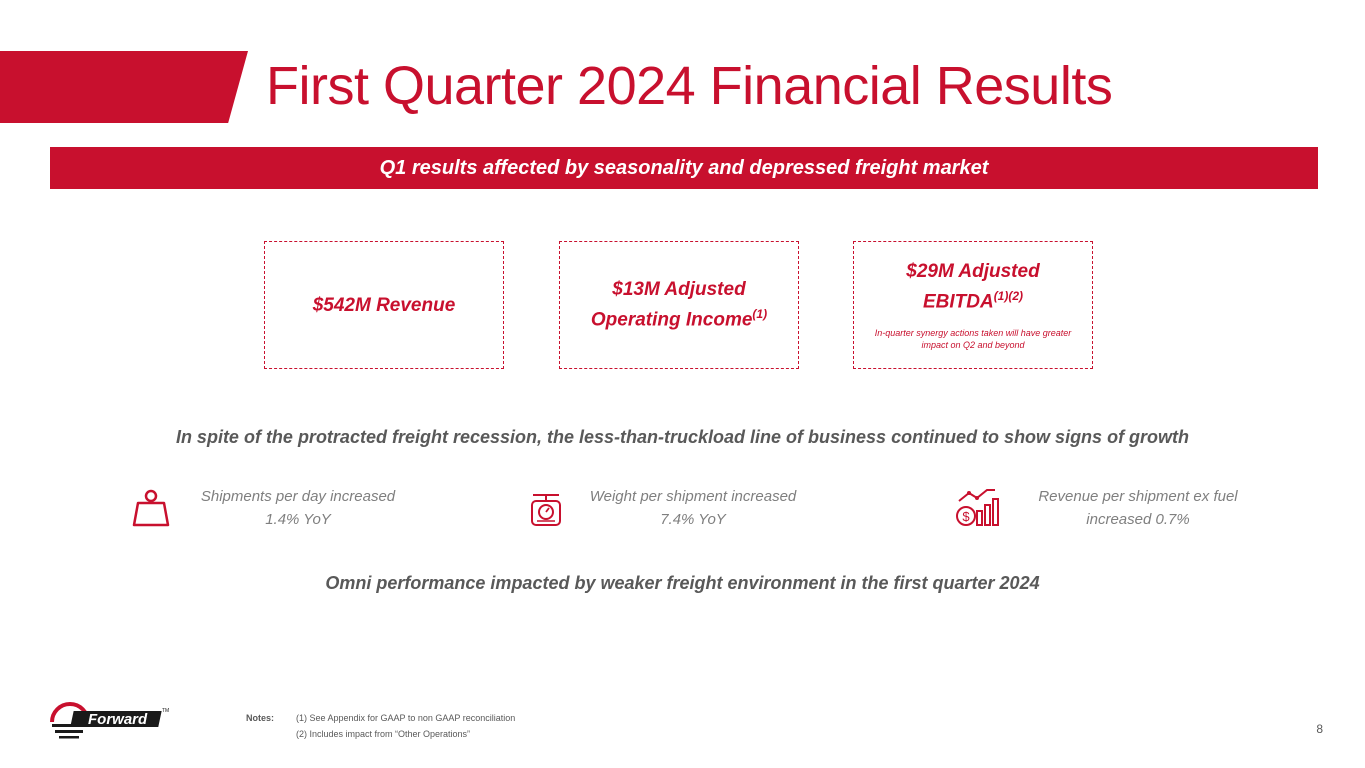 The image size is (1365, 768). I want to click on kpi-ebitda-line2: EBITDA(1)(2), so click(973, 299).